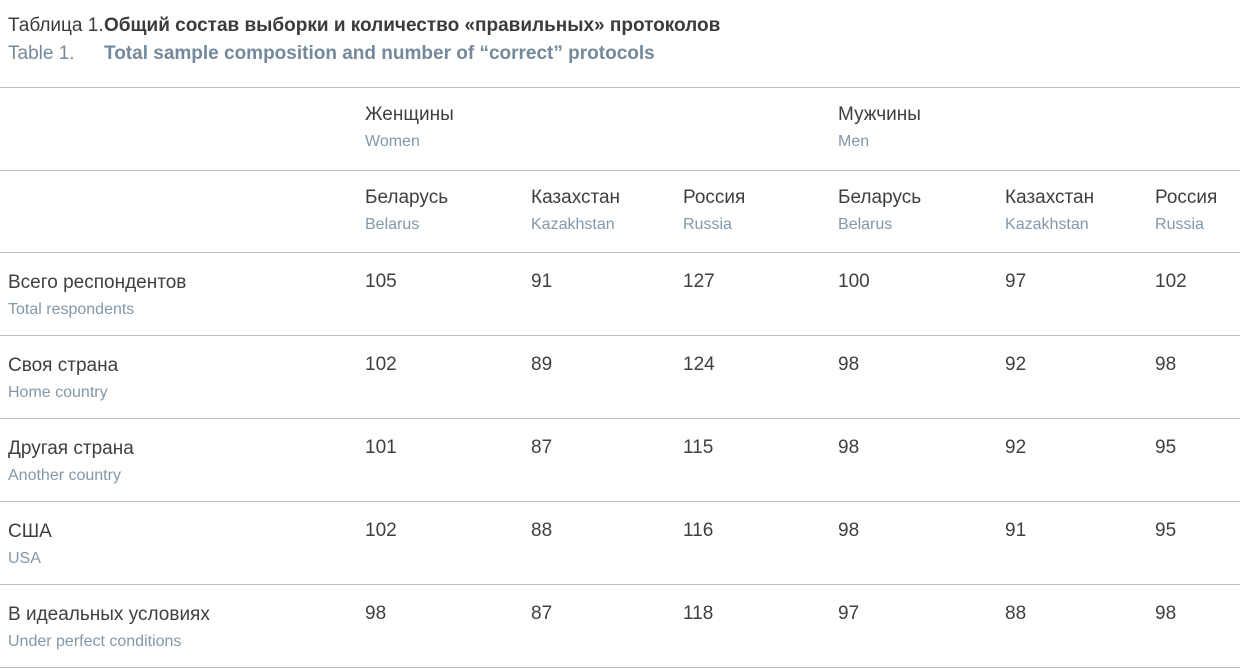 This screenshot has height=668, width=1240. Describe the element at coordinates (71, 448) in the screenshot. I see `row-label-ru: Другая страна` at that location.